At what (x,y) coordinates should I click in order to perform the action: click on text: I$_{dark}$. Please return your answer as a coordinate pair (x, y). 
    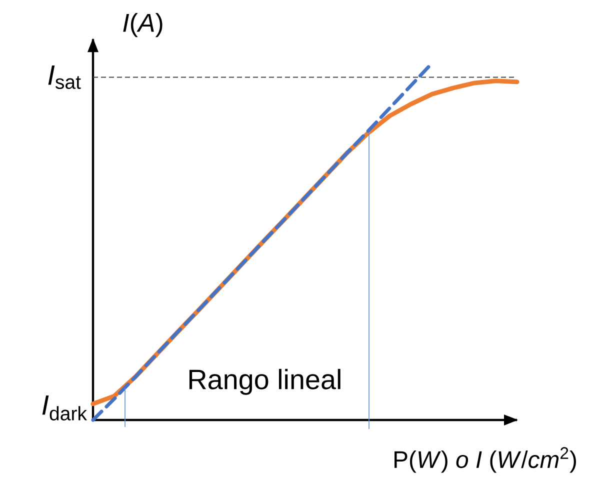
    Looking at the image, I should click on (65, 407).